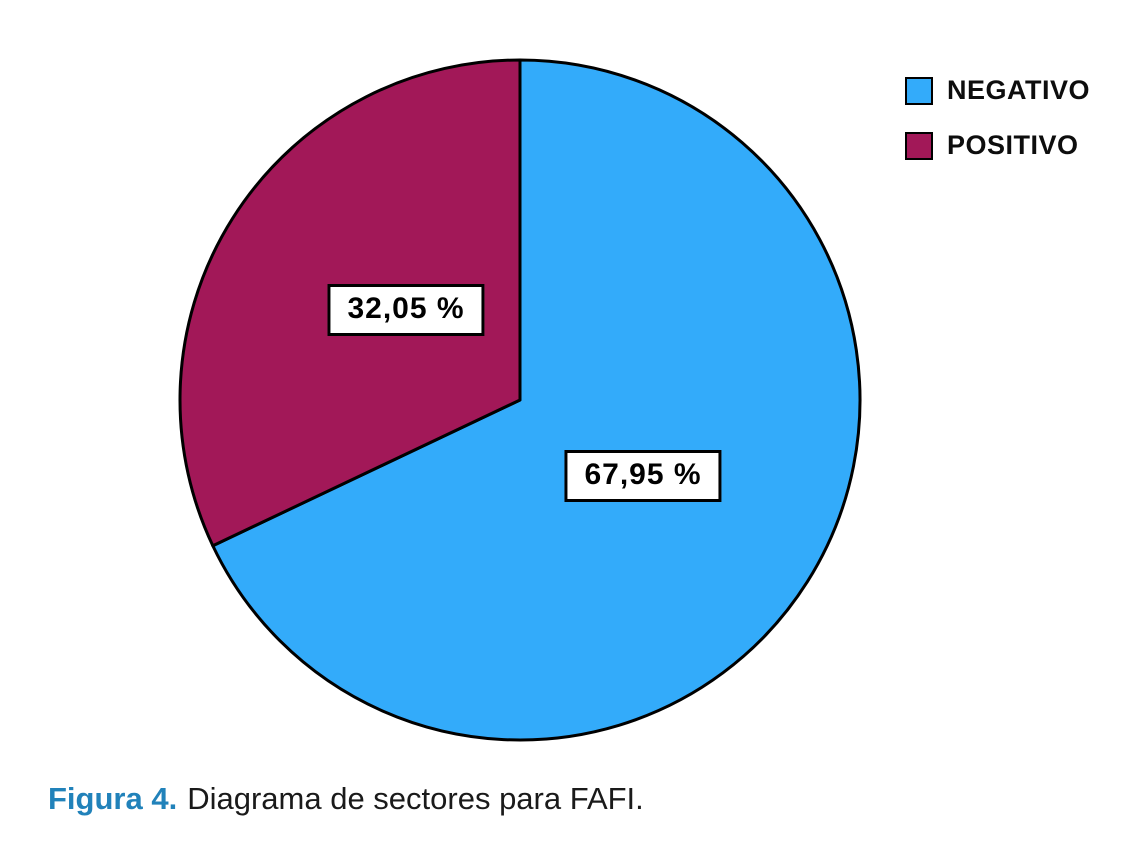  Describe the element at coordinates (406, 310) in the screenshot. I see `slice-label-positivo: 32,05 %` at that location.